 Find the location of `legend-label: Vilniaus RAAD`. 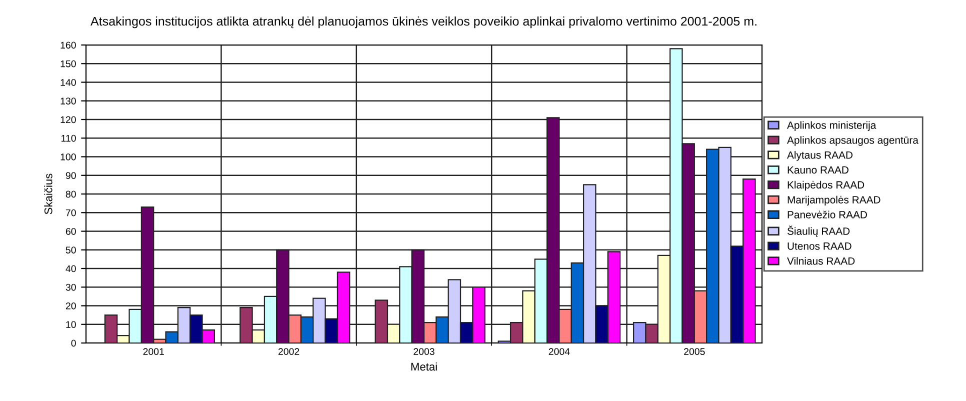

legend-label: Vilniaus RAAD is located at coordinates (821, 261).